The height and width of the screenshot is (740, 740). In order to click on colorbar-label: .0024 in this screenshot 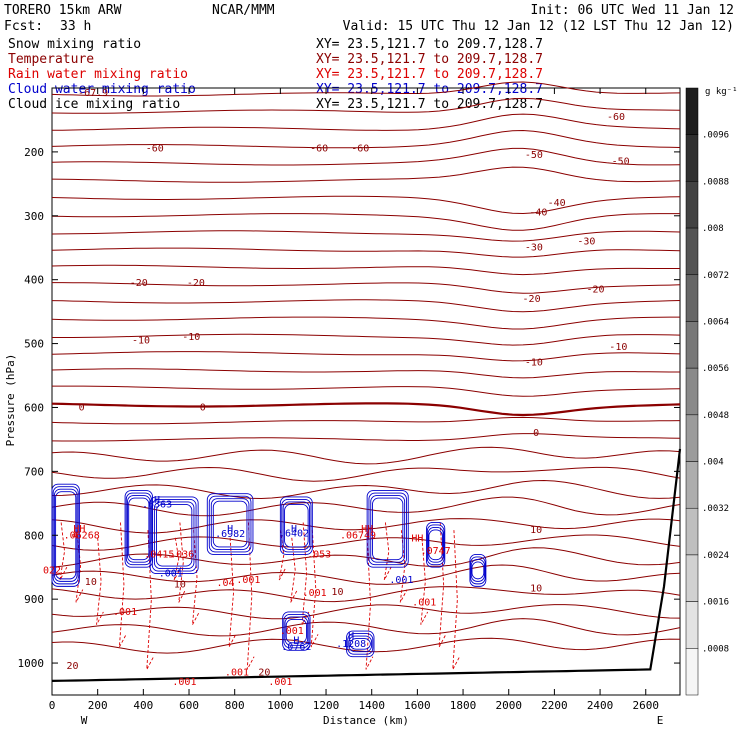, I will do `click(715, 556)`.